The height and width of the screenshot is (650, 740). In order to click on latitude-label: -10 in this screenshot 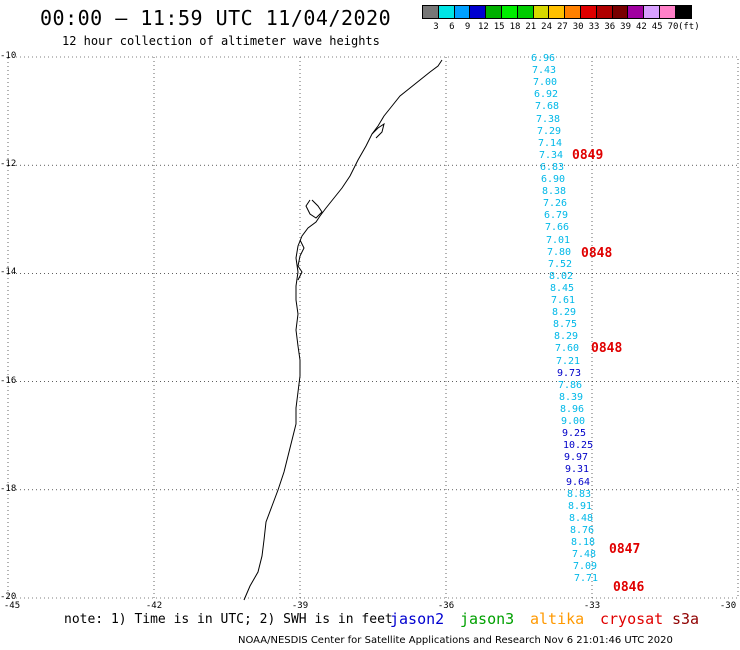, I will do `click(8, 56)`.